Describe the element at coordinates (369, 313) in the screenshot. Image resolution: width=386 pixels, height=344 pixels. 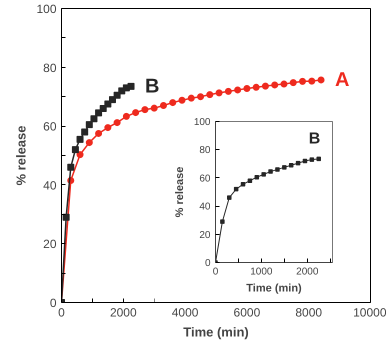
I see `x-tick-label: 10000` at that location.